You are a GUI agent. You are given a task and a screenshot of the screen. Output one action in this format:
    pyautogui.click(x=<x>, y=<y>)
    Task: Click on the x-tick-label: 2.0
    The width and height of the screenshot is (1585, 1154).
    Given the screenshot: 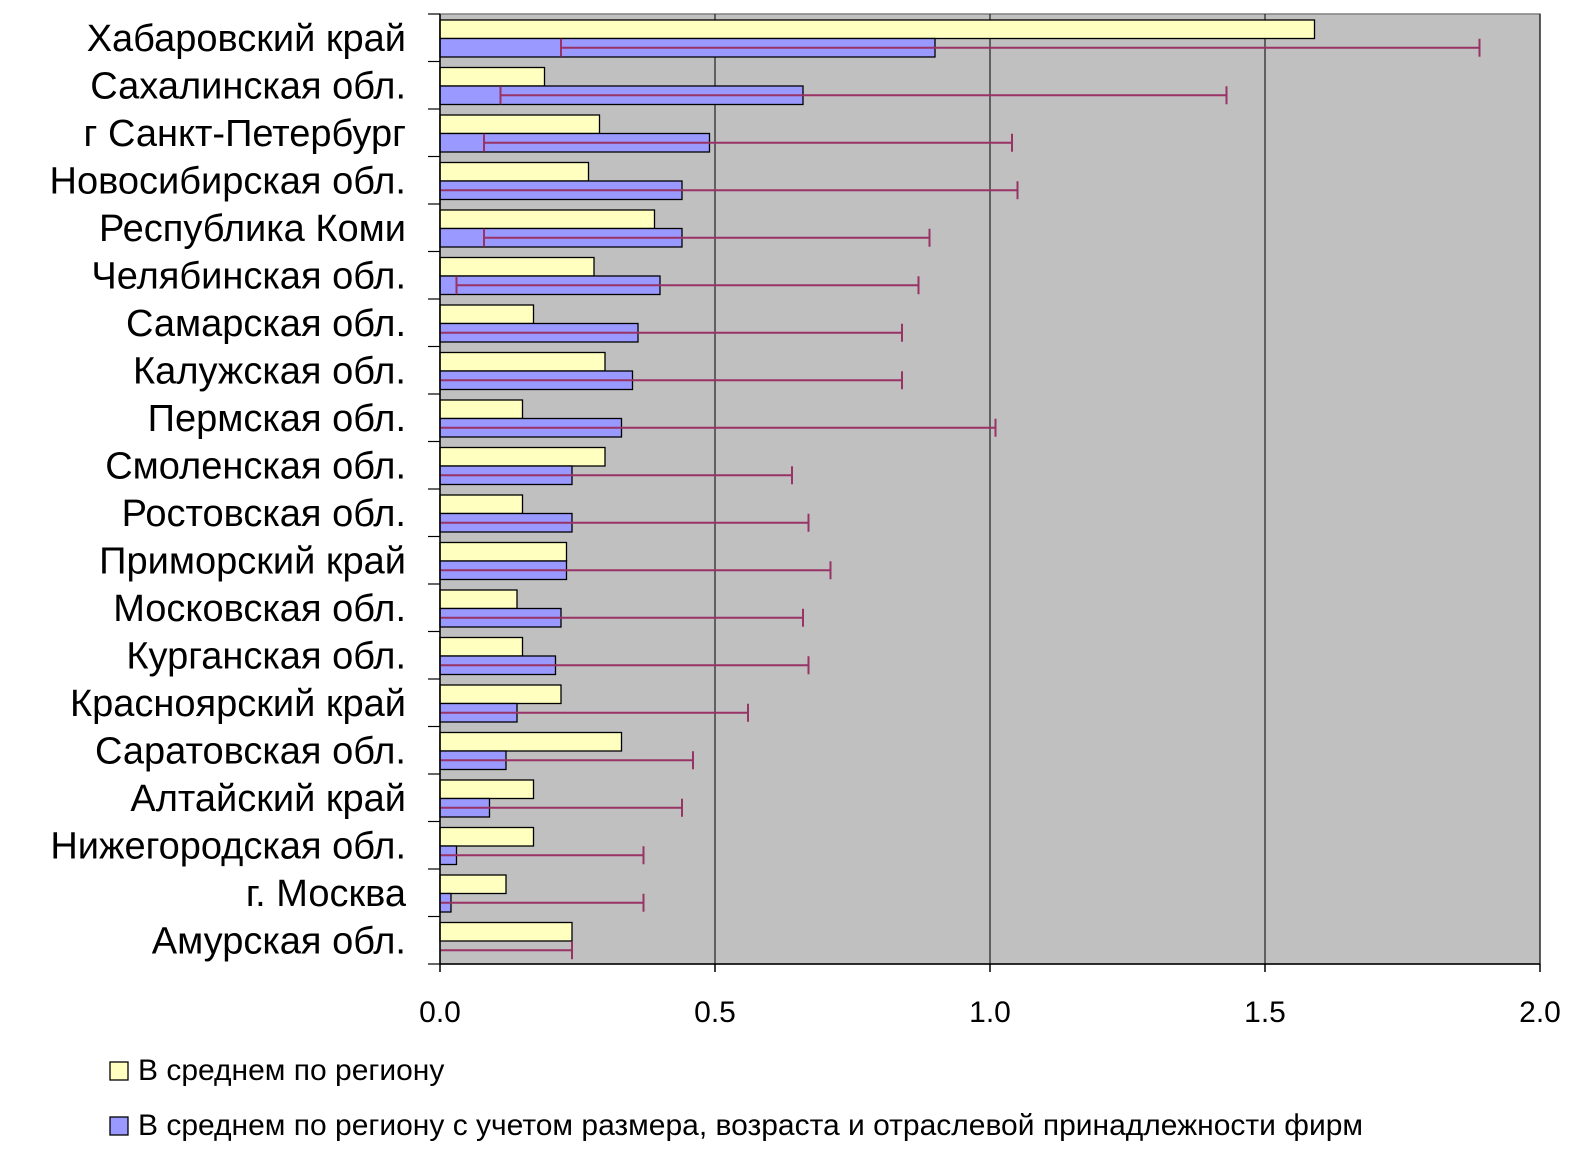 What is the action you would take?
    pyautogui.click(x=1540, y=1012)
    